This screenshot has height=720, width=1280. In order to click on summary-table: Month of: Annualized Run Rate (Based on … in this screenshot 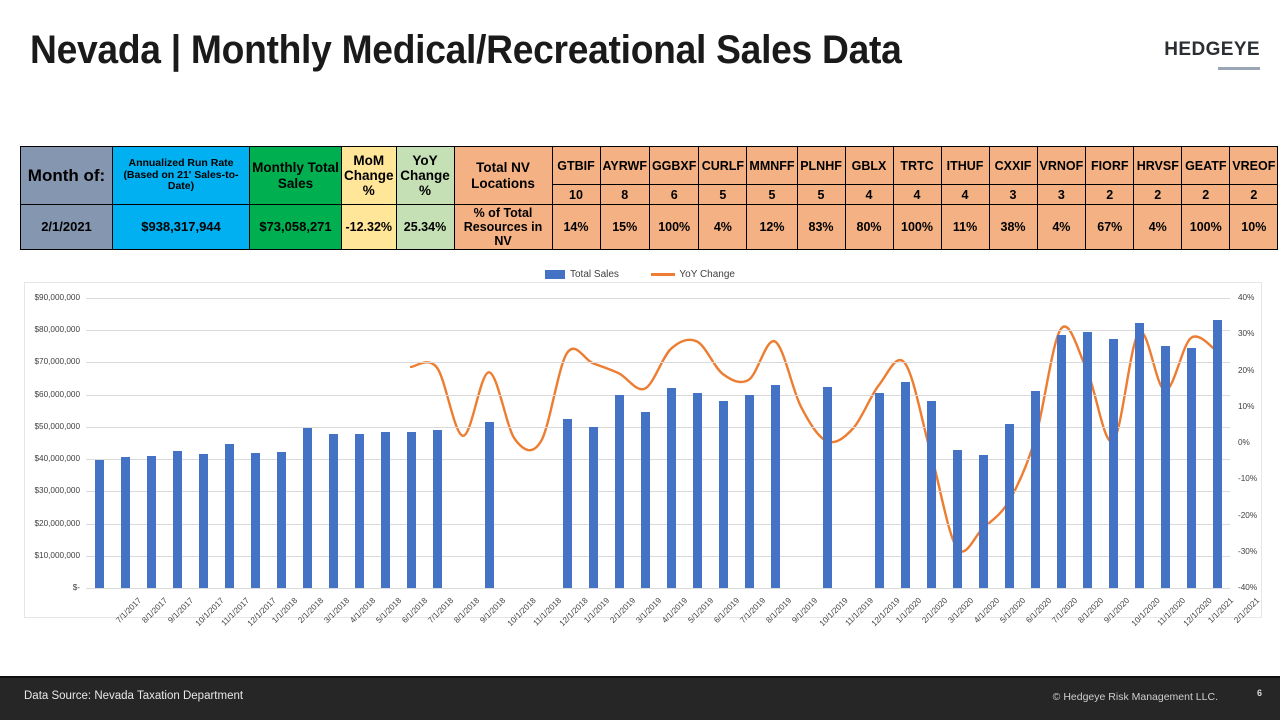, I will do `click(649, 198)`.